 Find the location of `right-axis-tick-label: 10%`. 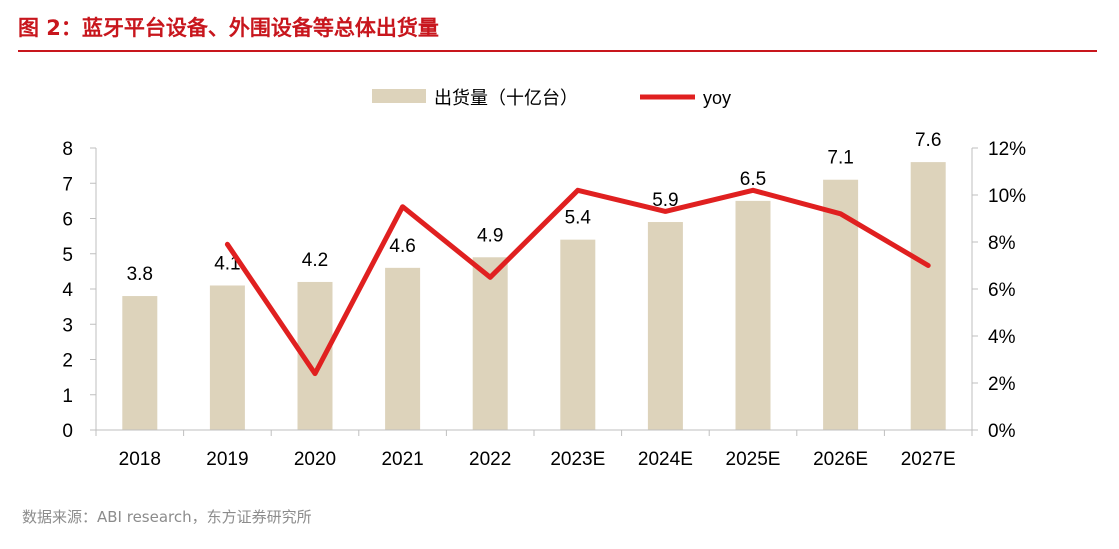

right-axis-tick-label: 10% is located at coordinates (1007, 196).